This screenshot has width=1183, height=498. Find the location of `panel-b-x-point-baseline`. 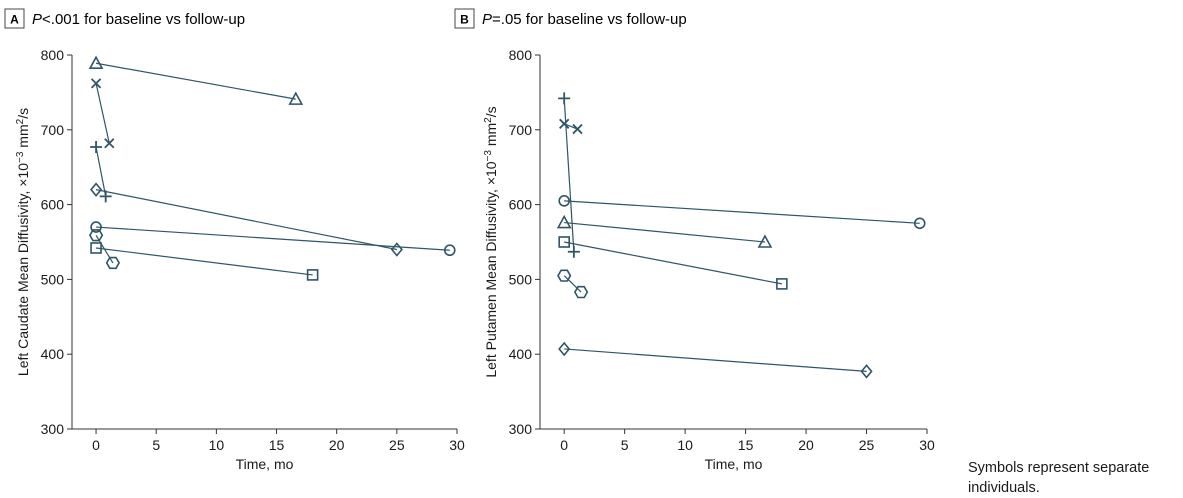

panel-b-x-point-baseline is located at coordinates (564, 123).